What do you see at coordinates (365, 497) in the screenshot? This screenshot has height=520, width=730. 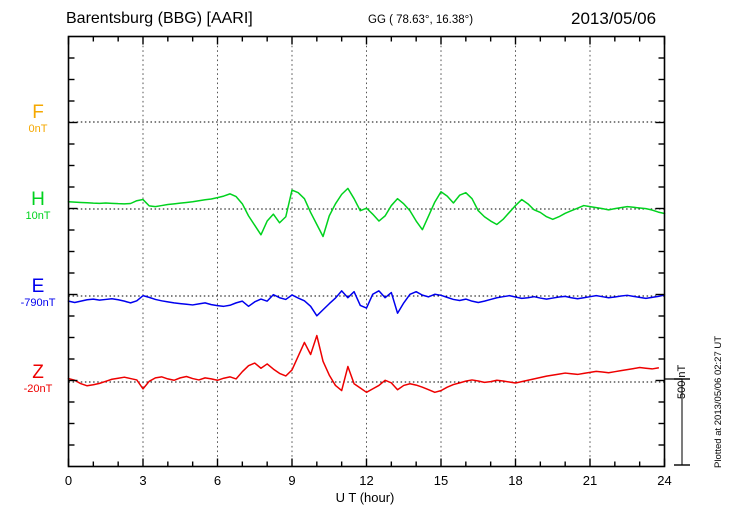 I see `x-axis-title: U T (hour)` at bounding box center [365, 497].